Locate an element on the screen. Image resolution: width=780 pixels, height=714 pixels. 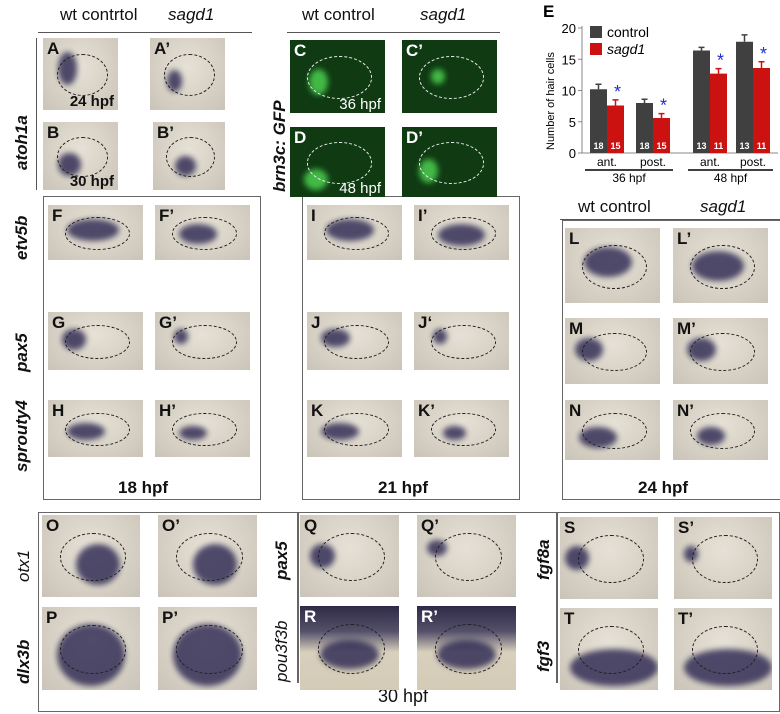
micrograph-panel: F is located at coordinates (95, 232).